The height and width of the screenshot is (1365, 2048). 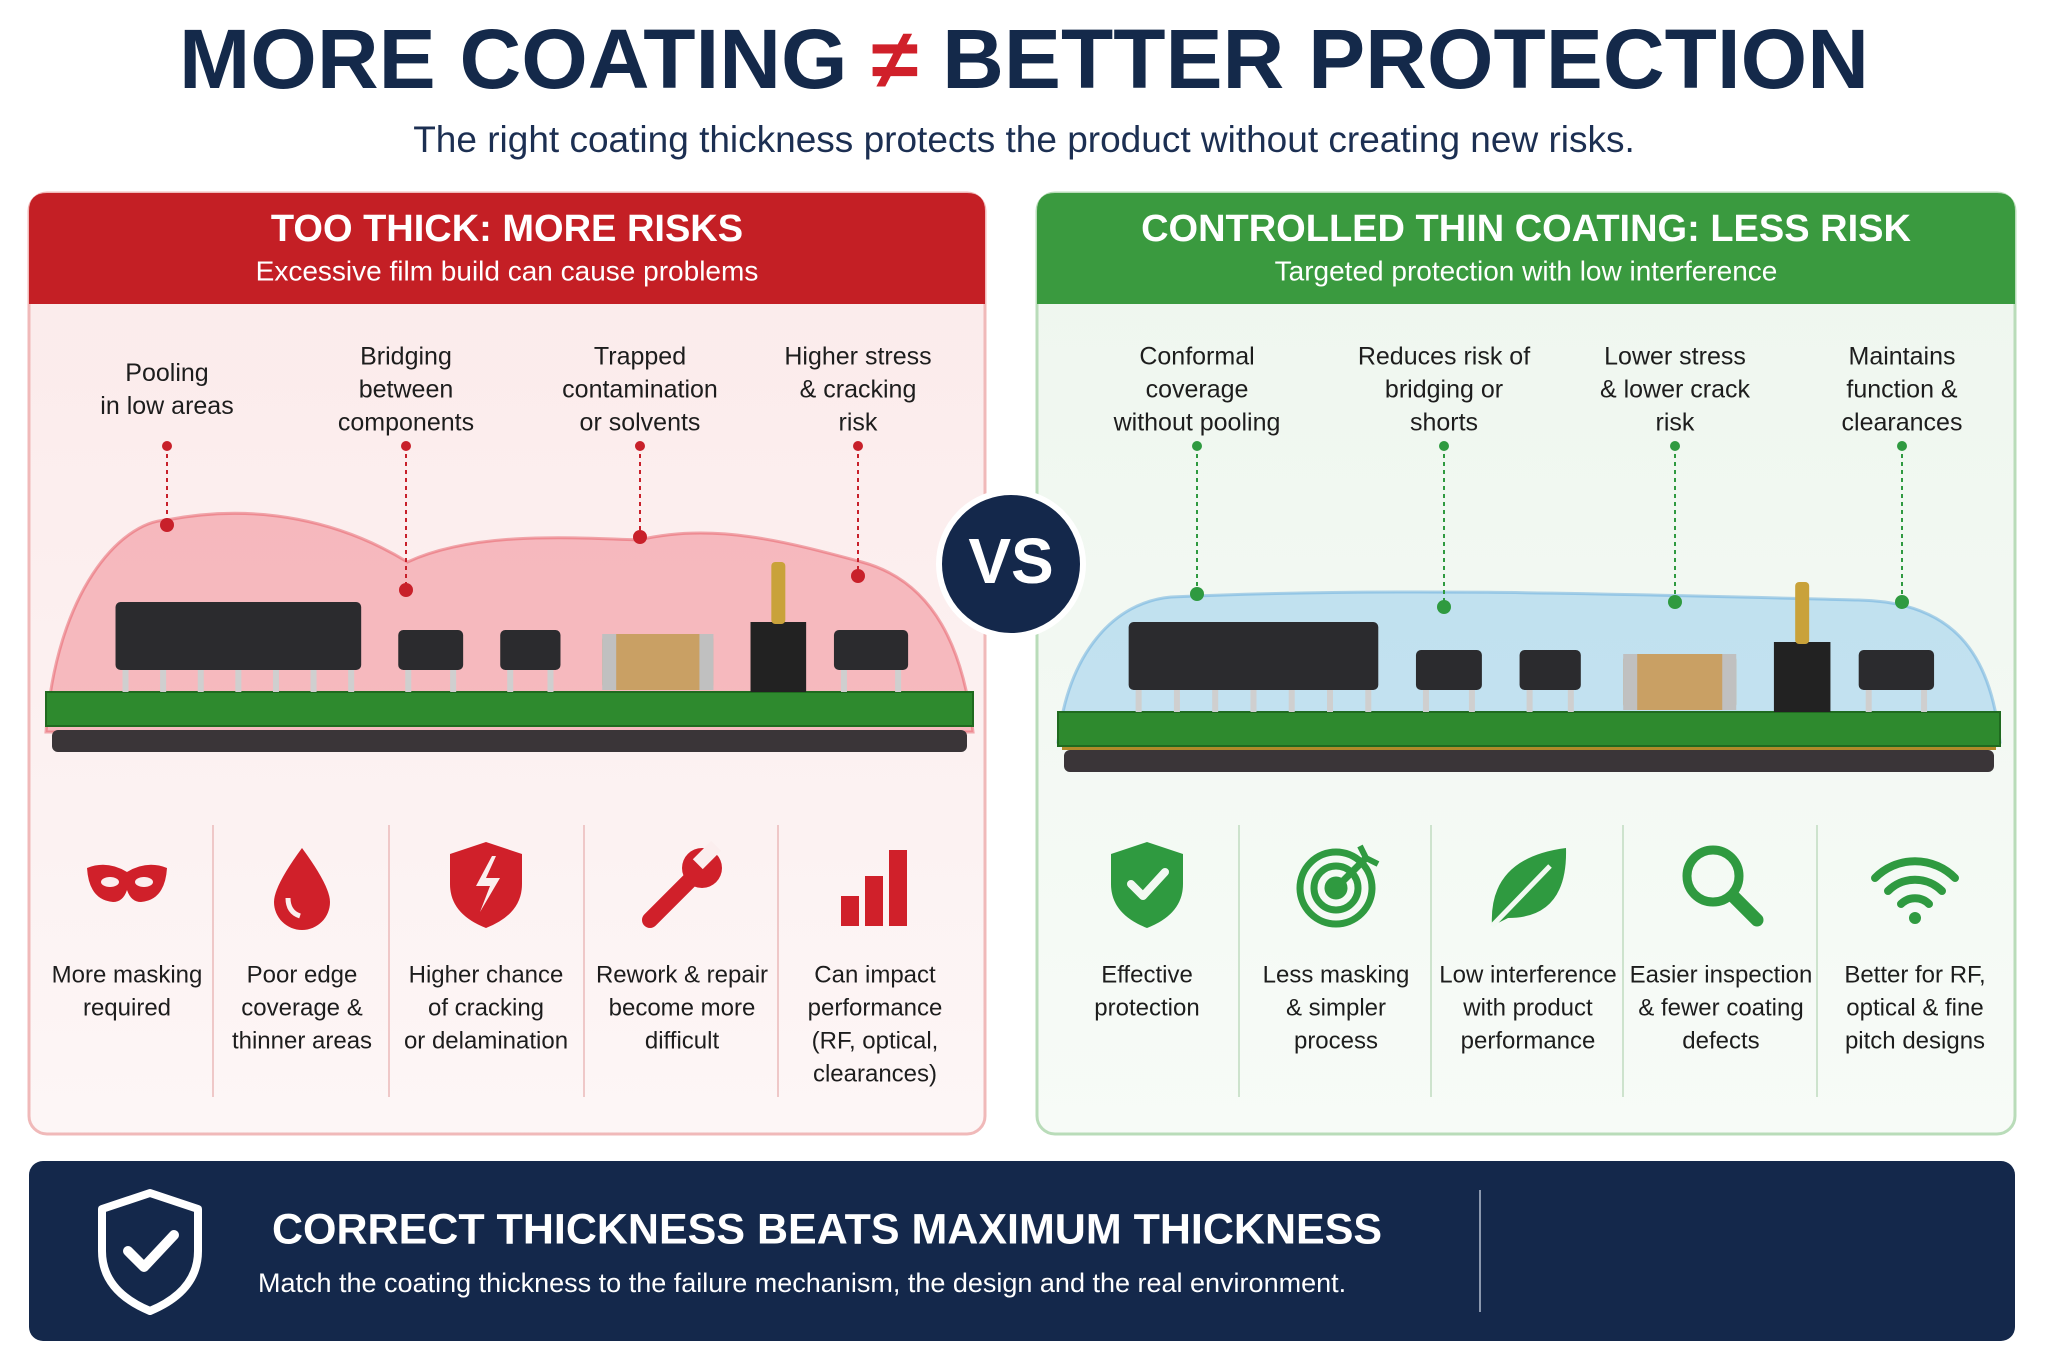 I want to click on icon-leaf, so click(x=1528, y=888).